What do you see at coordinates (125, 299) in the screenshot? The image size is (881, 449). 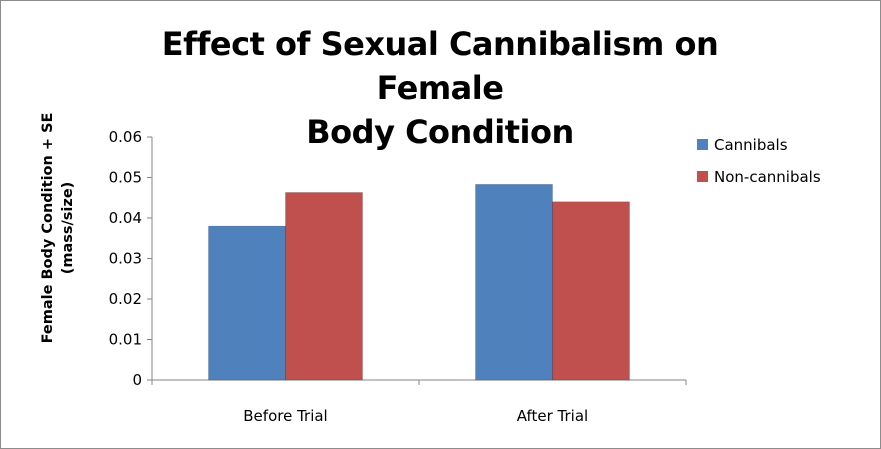 I see `y-tick-label: 0.02` at bounding box center [125, 299].